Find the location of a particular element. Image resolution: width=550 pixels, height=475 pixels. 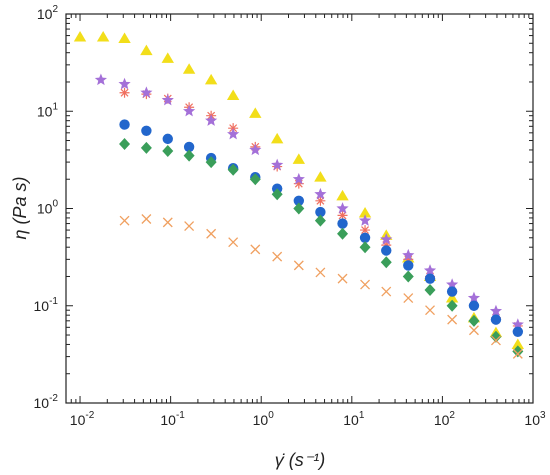

x-tick-label: 10³ is located at coordinates (535, 419).